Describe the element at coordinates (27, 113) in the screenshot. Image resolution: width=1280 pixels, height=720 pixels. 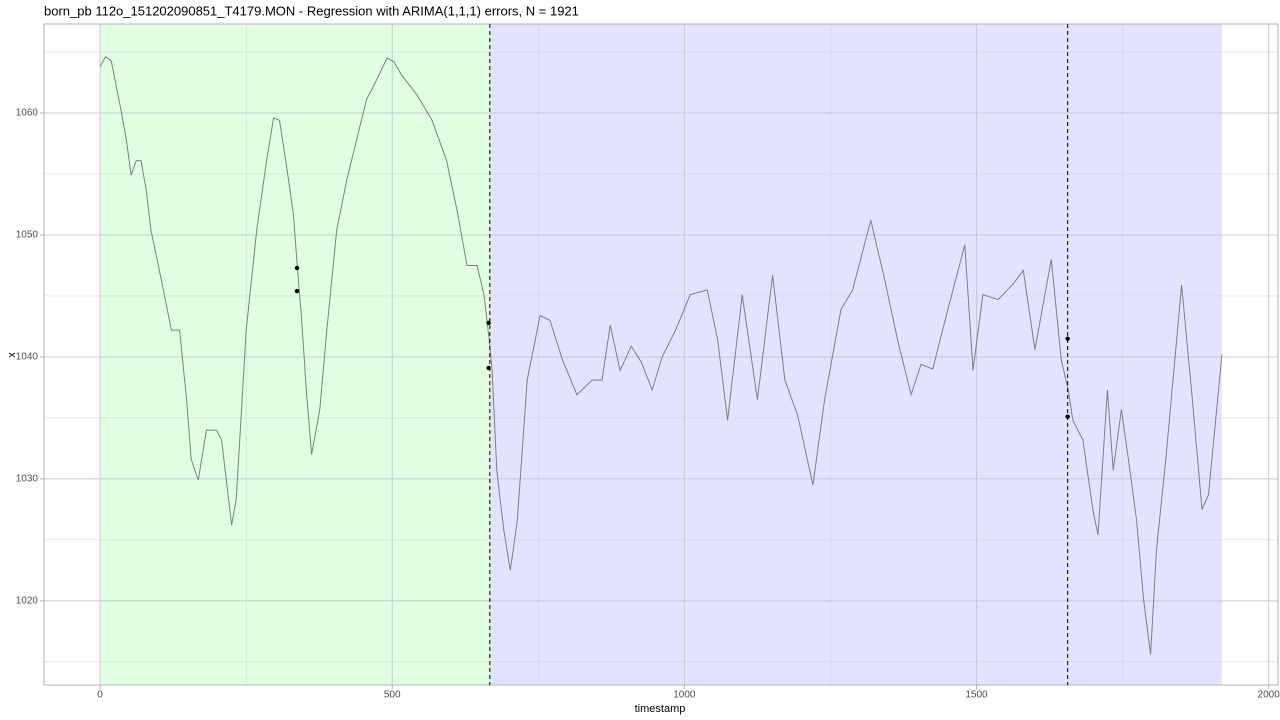
I see `y-tick-label: 1060` at that location.